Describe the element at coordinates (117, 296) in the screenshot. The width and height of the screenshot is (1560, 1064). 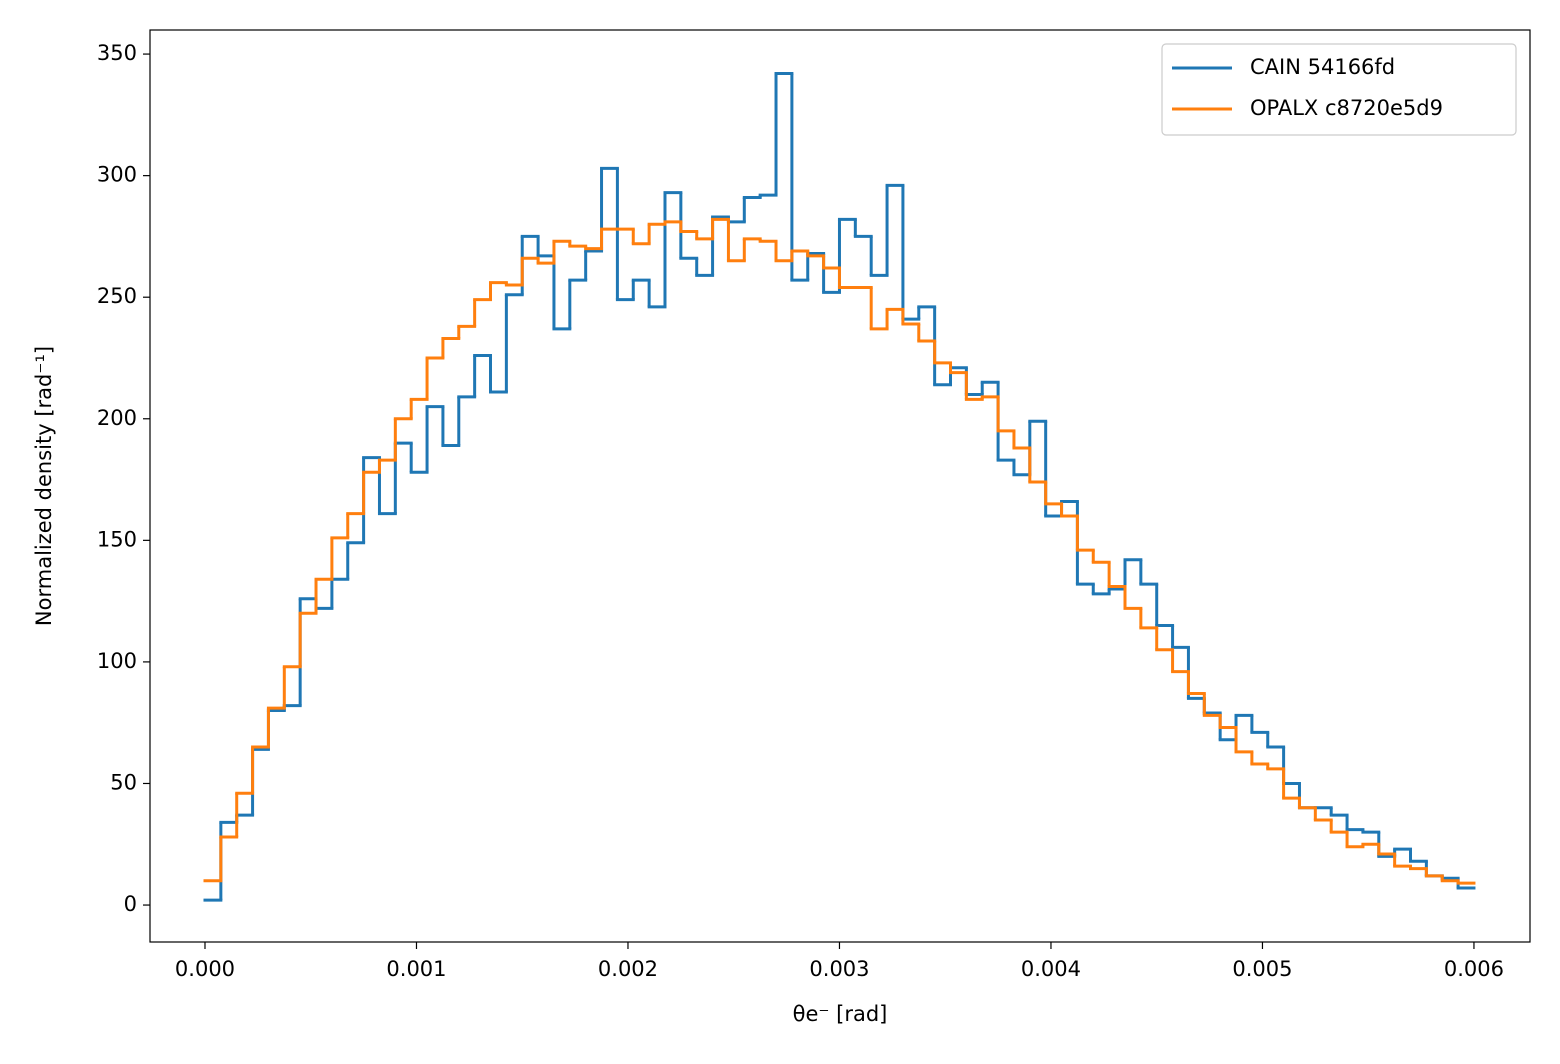
I see `y-tick-label: 250` at that location.